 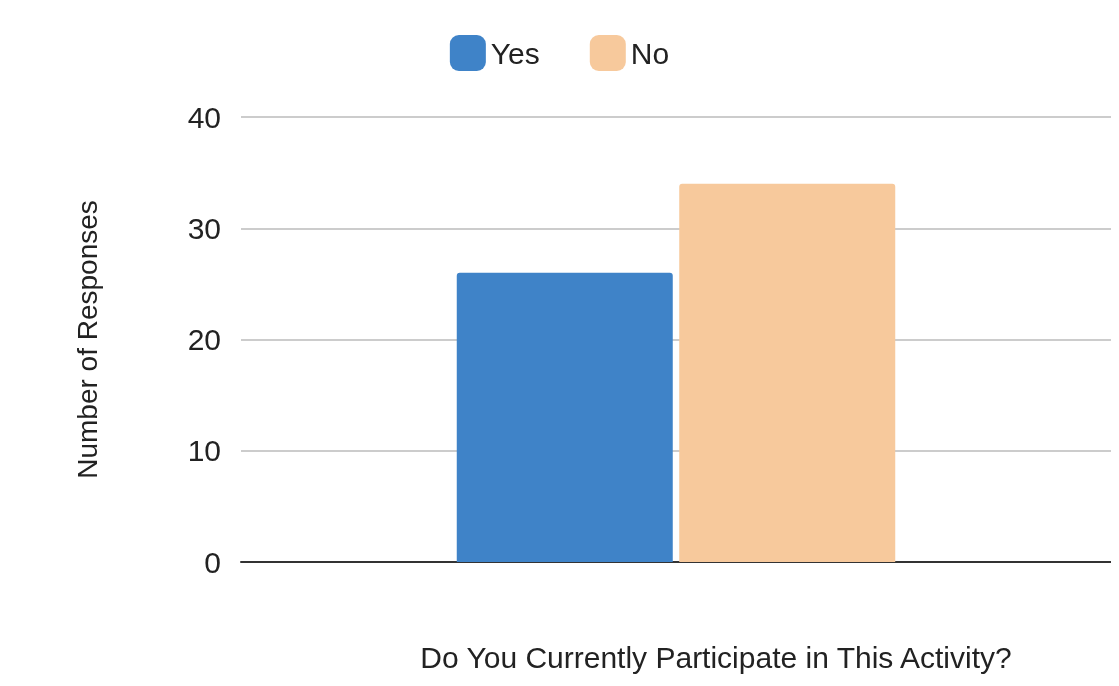 What do you see at coordinates (204, 451) in the screenshot?
I see `y-tick-label: 10` at bounding box center [204, 451].